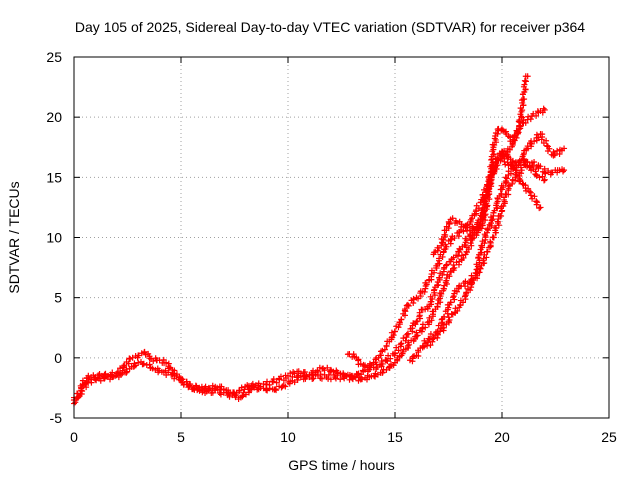 The height and width of the screenshot is (480, 640). What do you see at coordinates (395, 437) in the screenshot?
I see `x-tick-label: 15` at bounding box center [395, 437].